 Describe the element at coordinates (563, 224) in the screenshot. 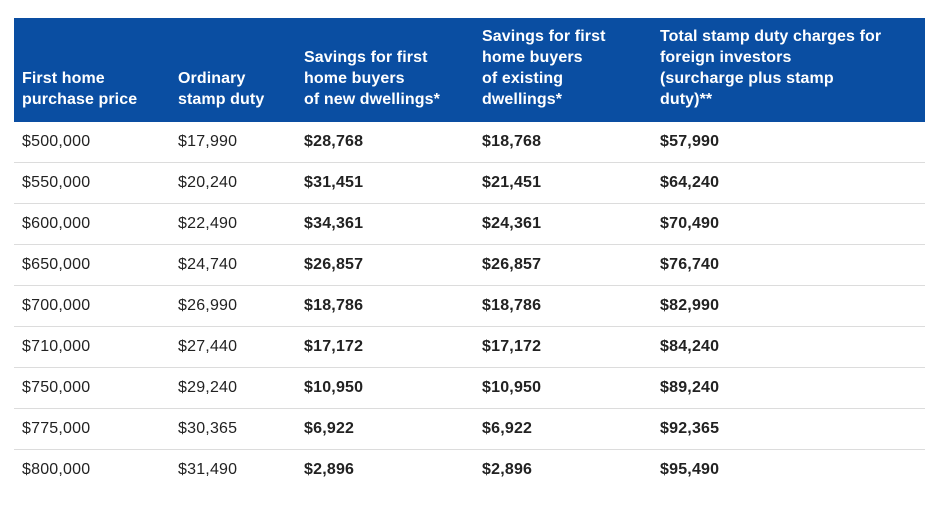

I see `cell-savings-existing: $24,361` at that location.